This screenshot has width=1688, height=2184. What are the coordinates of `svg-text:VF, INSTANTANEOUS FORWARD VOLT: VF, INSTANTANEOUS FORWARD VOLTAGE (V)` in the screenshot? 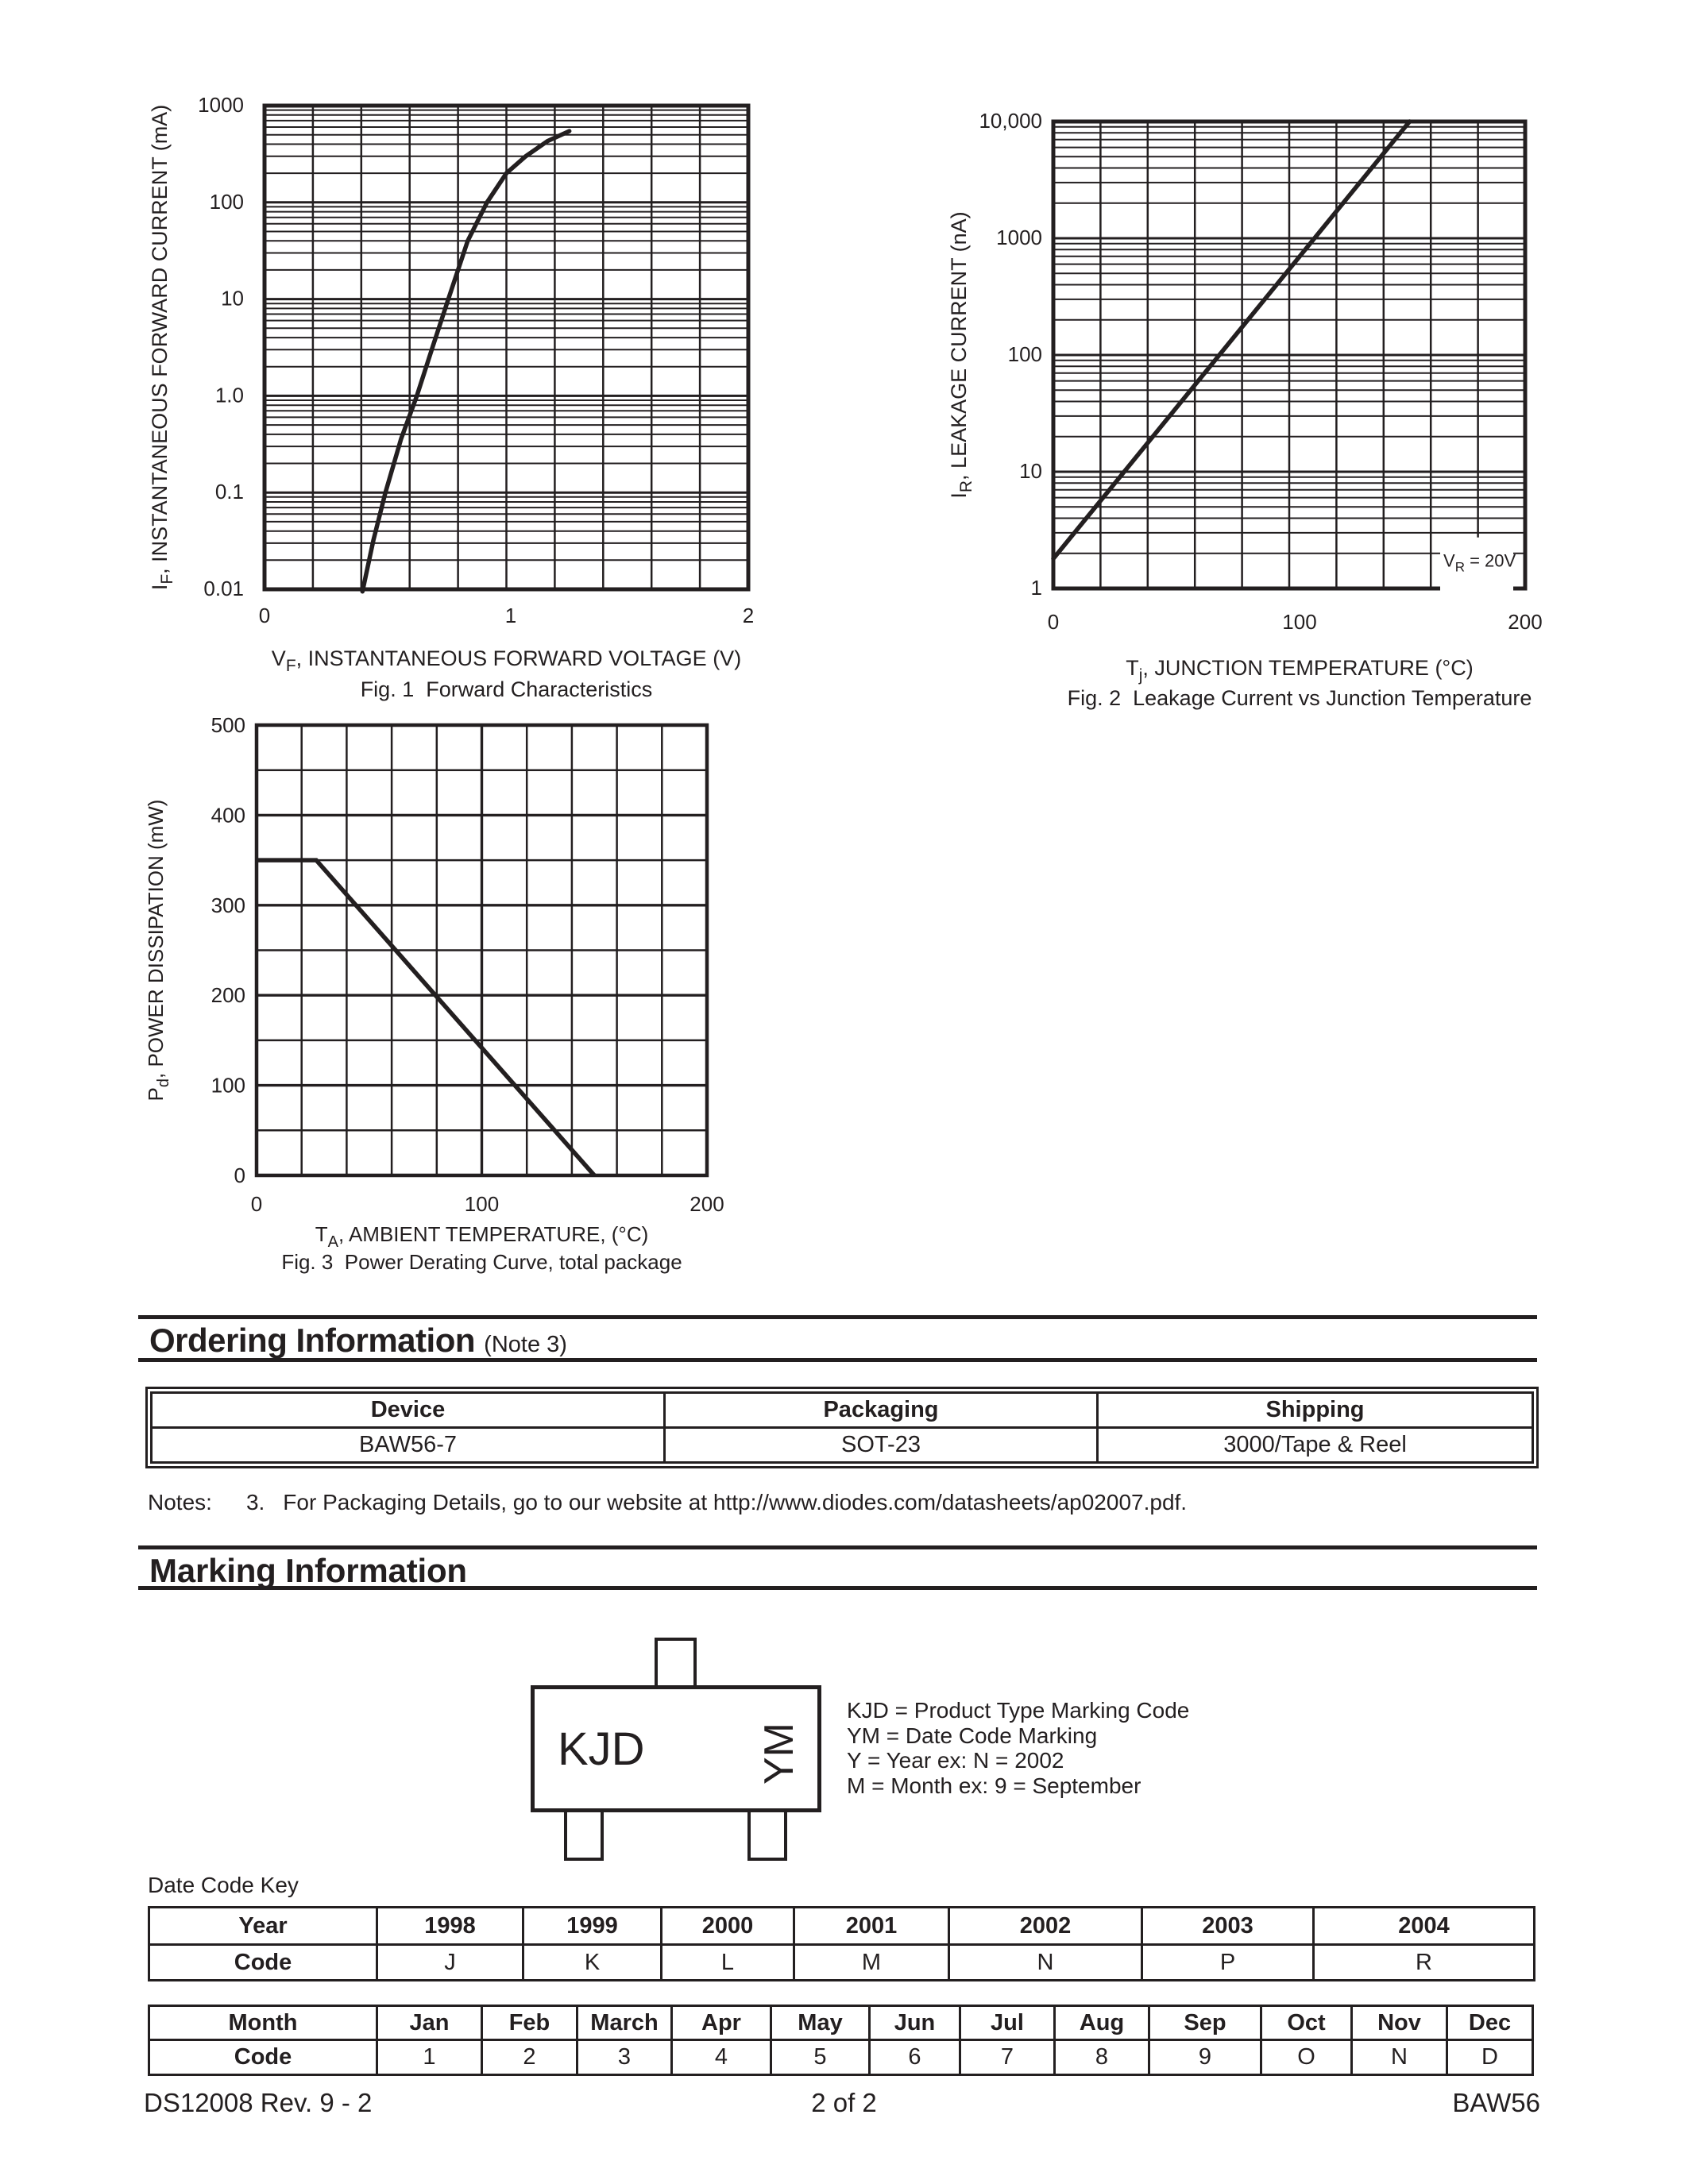 It's located at (506, 660).